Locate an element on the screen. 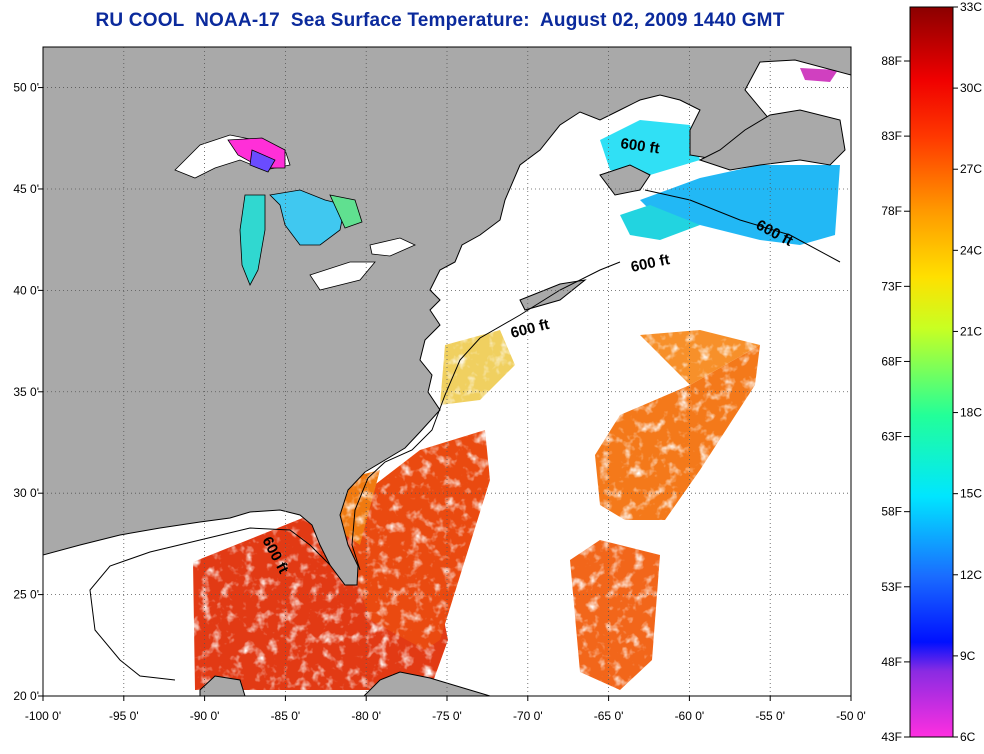 Image resolution: width=984 pixels, height=754 pixels. lat-tick-label: 50 0' is located at coordinates (26, 88).